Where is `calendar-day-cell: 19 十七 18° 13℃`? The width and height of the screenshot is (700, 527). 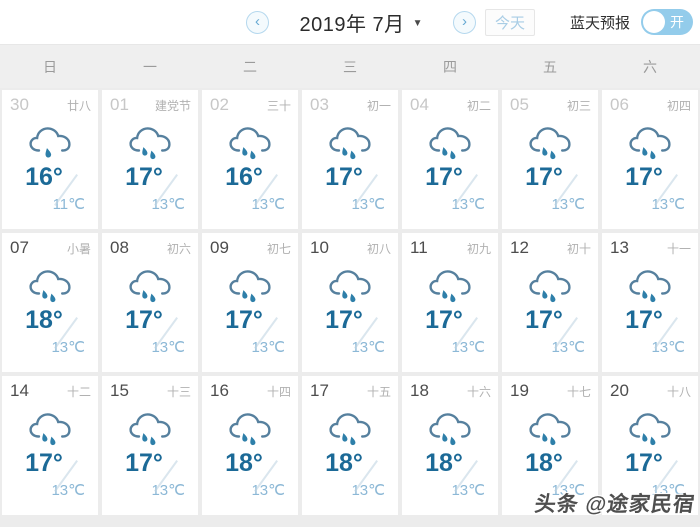
calendar-day-cell: 19 十七 18° 13℃ is located at coordinates (550, 445).